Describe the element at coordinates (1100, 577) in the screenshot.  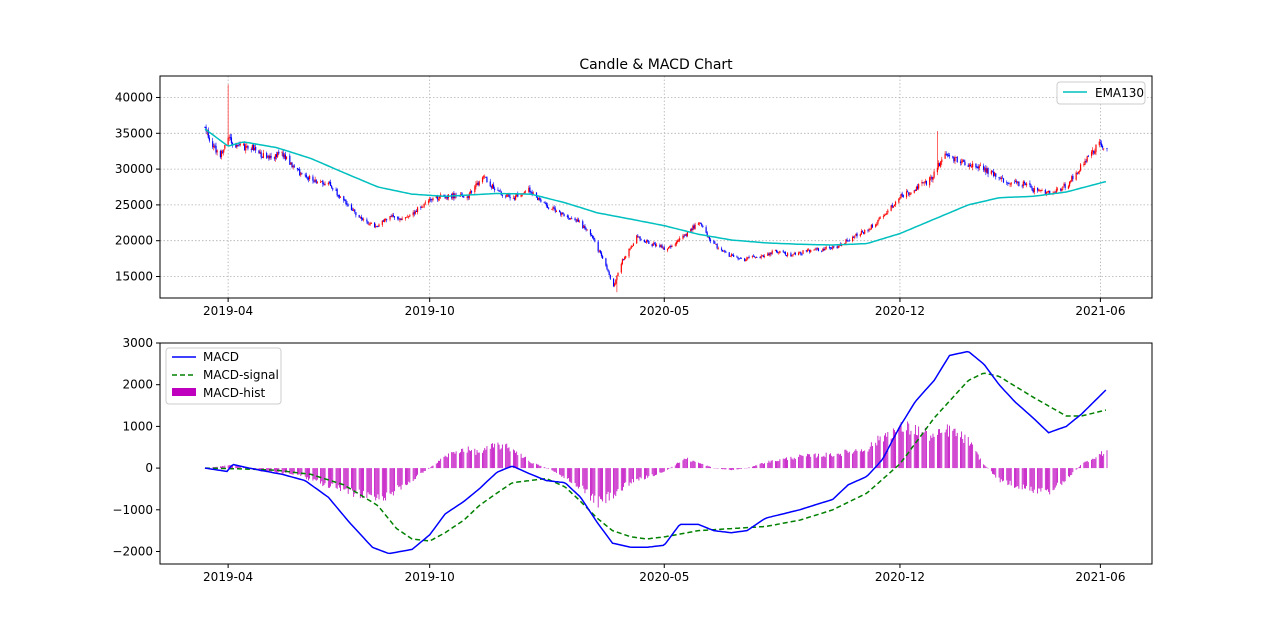
I see `x-tick-label: 2021-06` at that location.